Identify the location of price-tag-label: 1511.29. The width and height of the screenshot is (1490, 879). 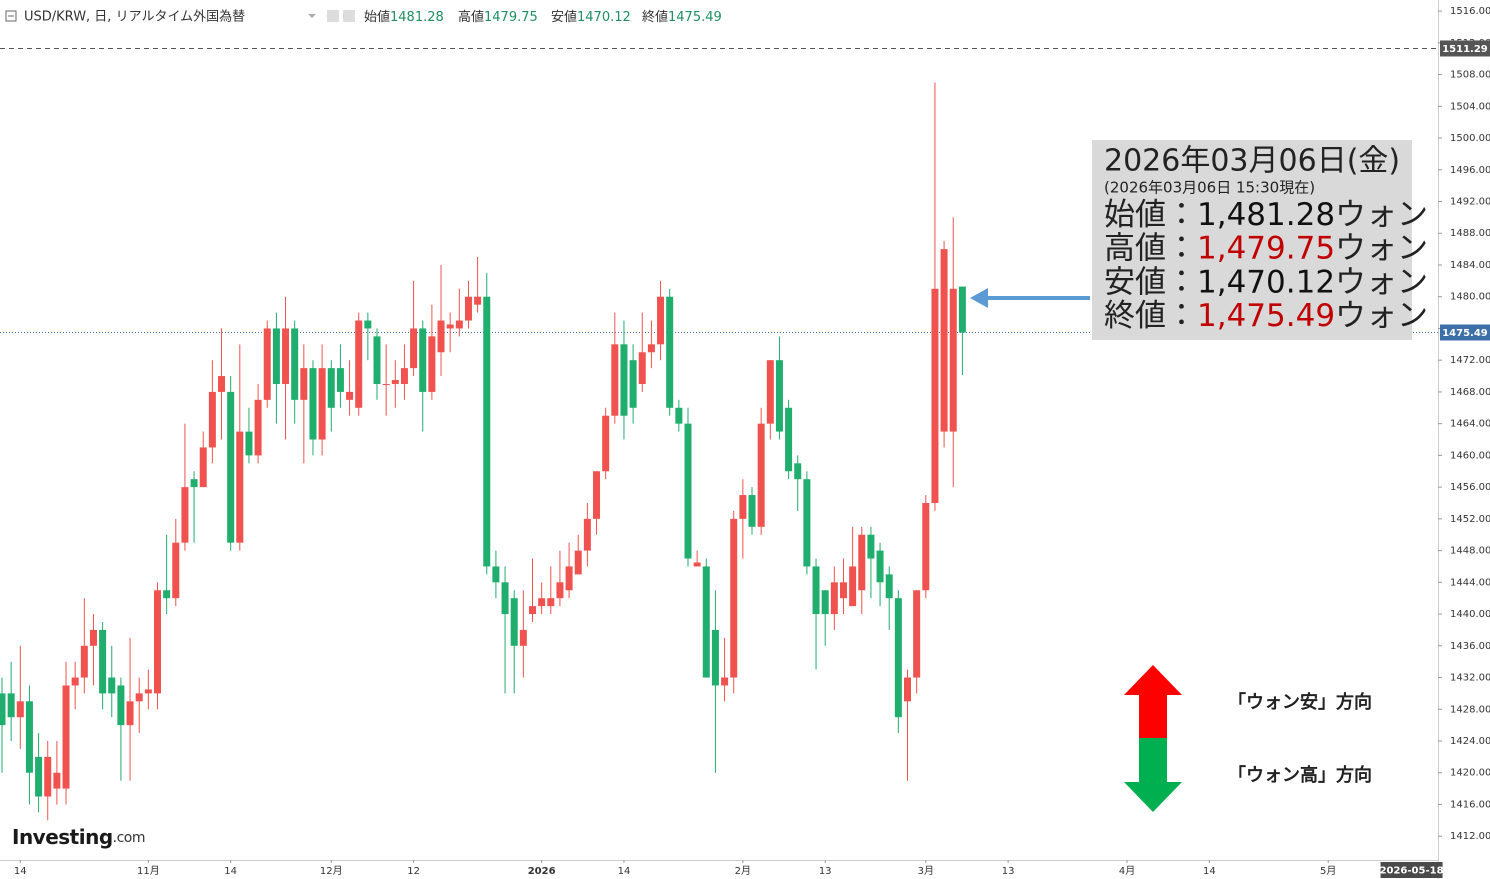
(1465, 49).